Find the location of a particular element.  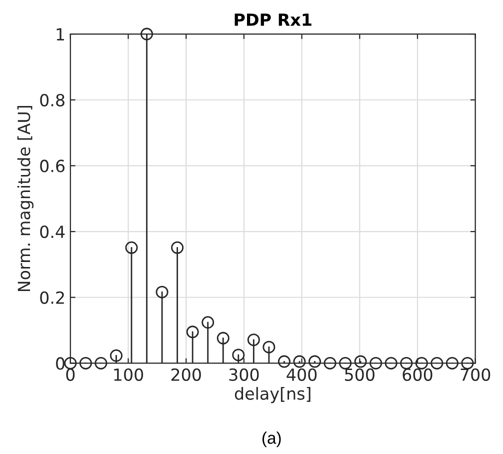

text: (a) is located at coordinates (271, 440).